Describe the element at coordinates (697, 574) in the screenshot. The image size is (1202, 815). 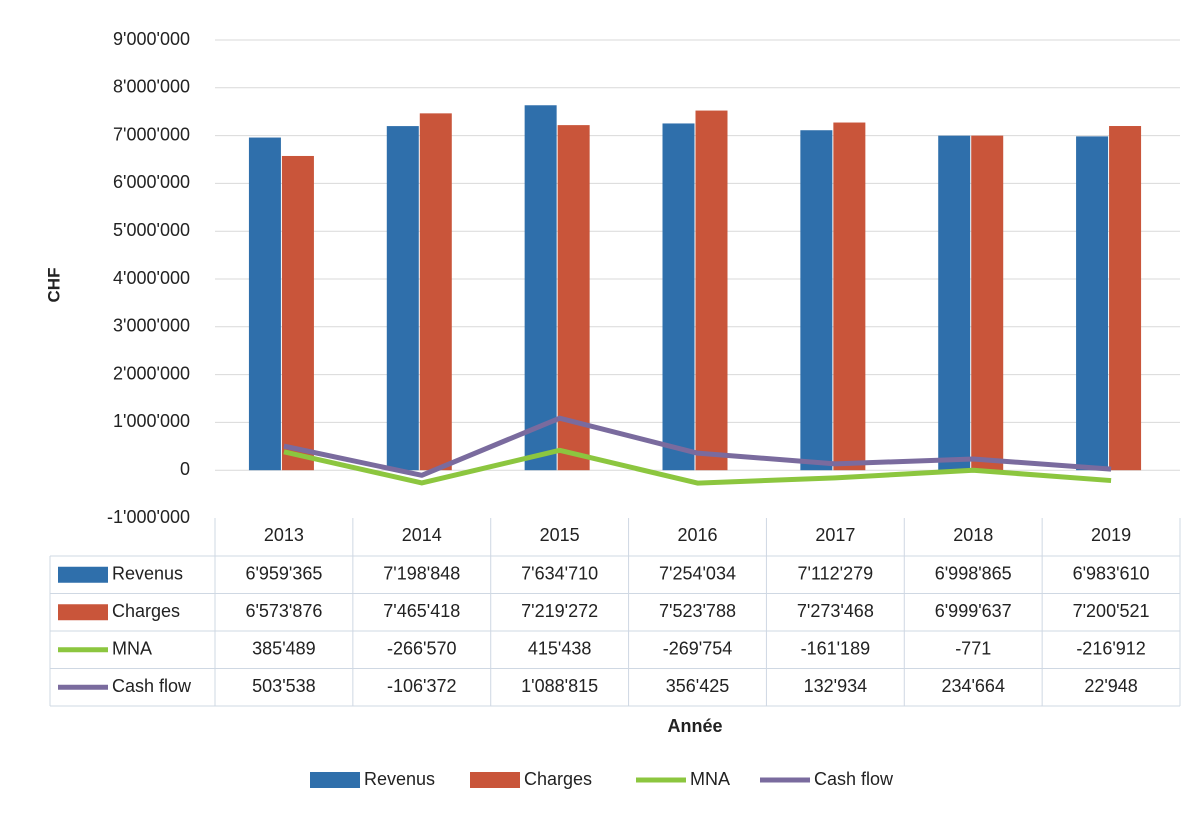
I see `table-cell: 7'254'034` at that location.